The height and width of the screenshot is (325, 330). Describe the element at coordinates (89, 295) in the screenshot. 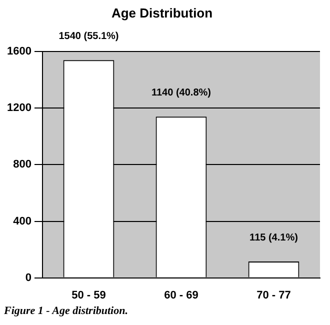

I see `x-tick-label: 50 - 59` at that location.